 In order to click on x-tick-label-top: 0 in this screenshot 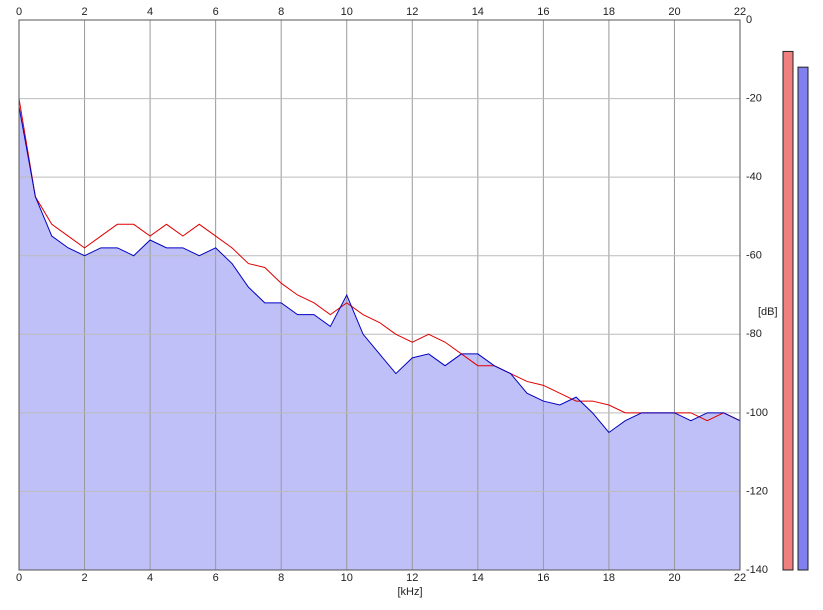, I will do `click(19, 12)`.